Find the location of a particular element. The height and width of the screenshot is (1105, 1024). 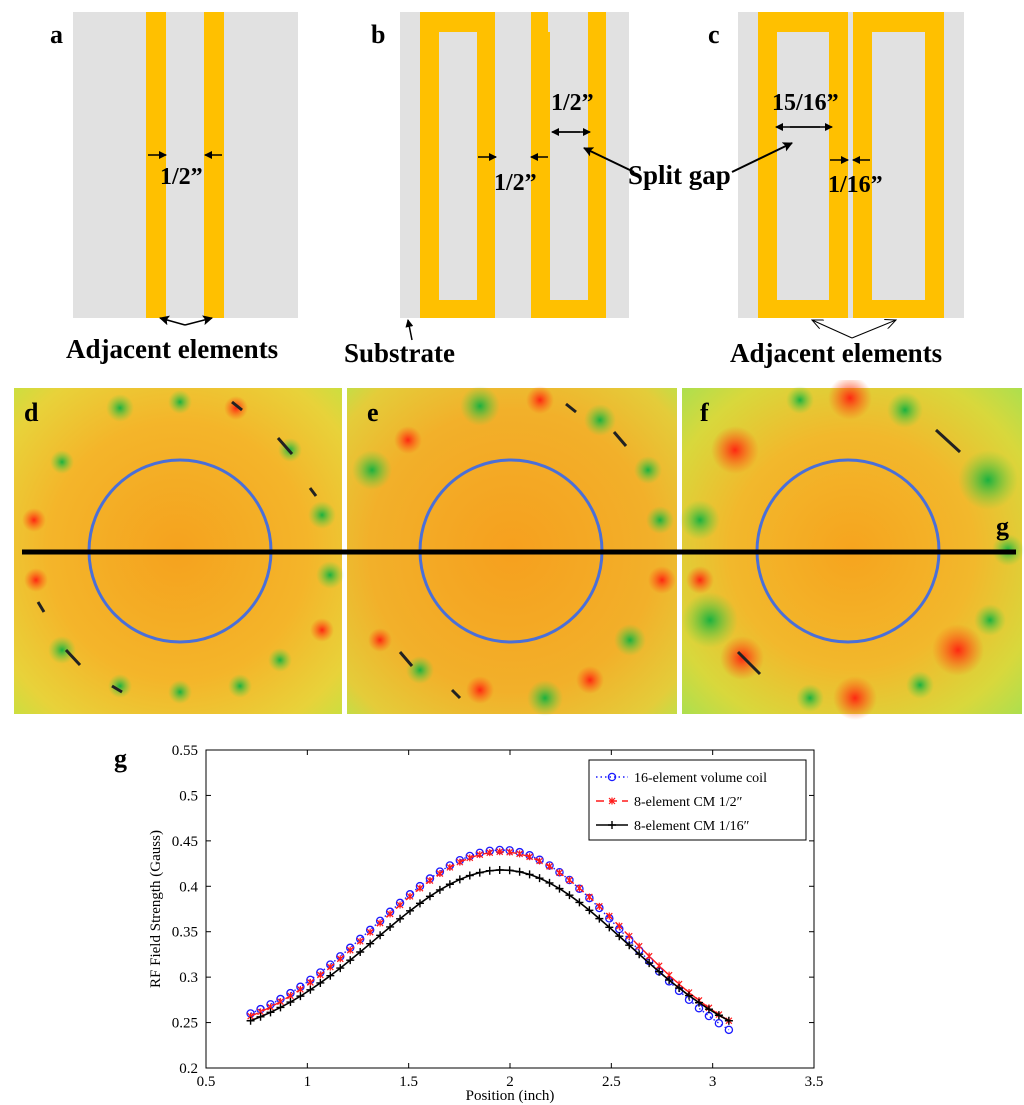

y-tick-label: 0.55 is located at coordinates (185, 751).